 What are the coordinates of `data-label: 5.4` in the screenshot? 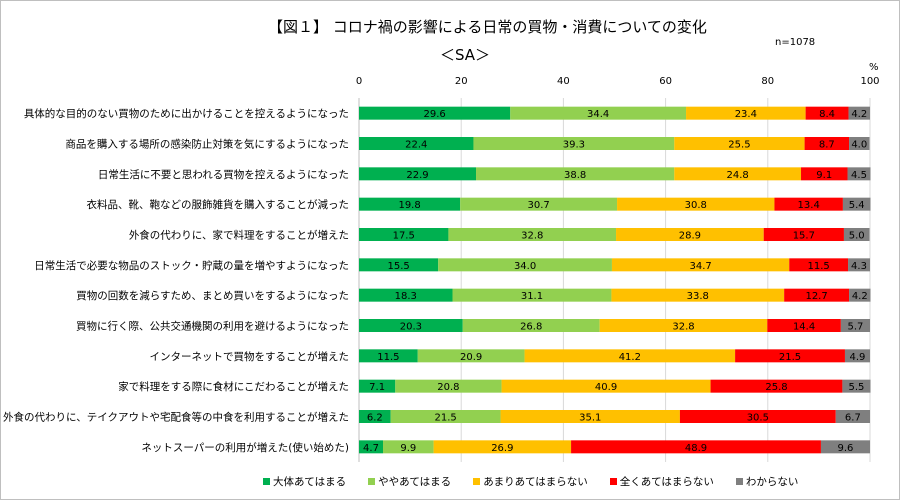 It's located at (857, 205).